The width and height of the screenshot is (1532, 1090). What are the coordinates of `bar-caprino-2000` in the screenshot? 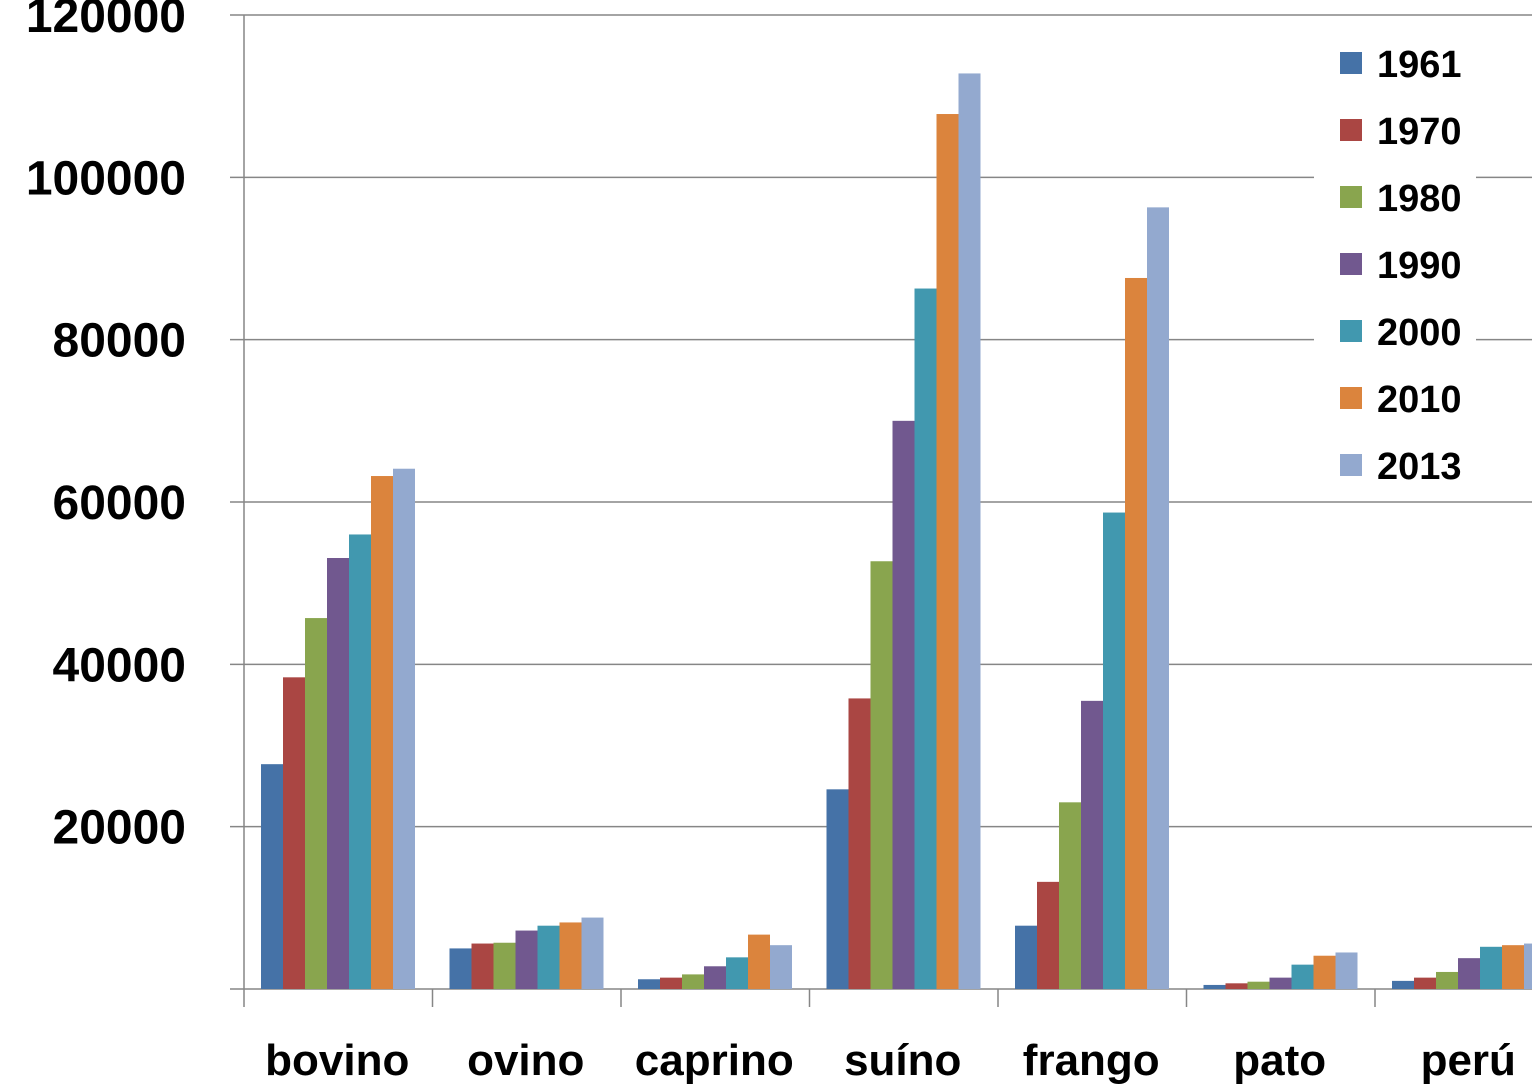 It's located at (737, 973).